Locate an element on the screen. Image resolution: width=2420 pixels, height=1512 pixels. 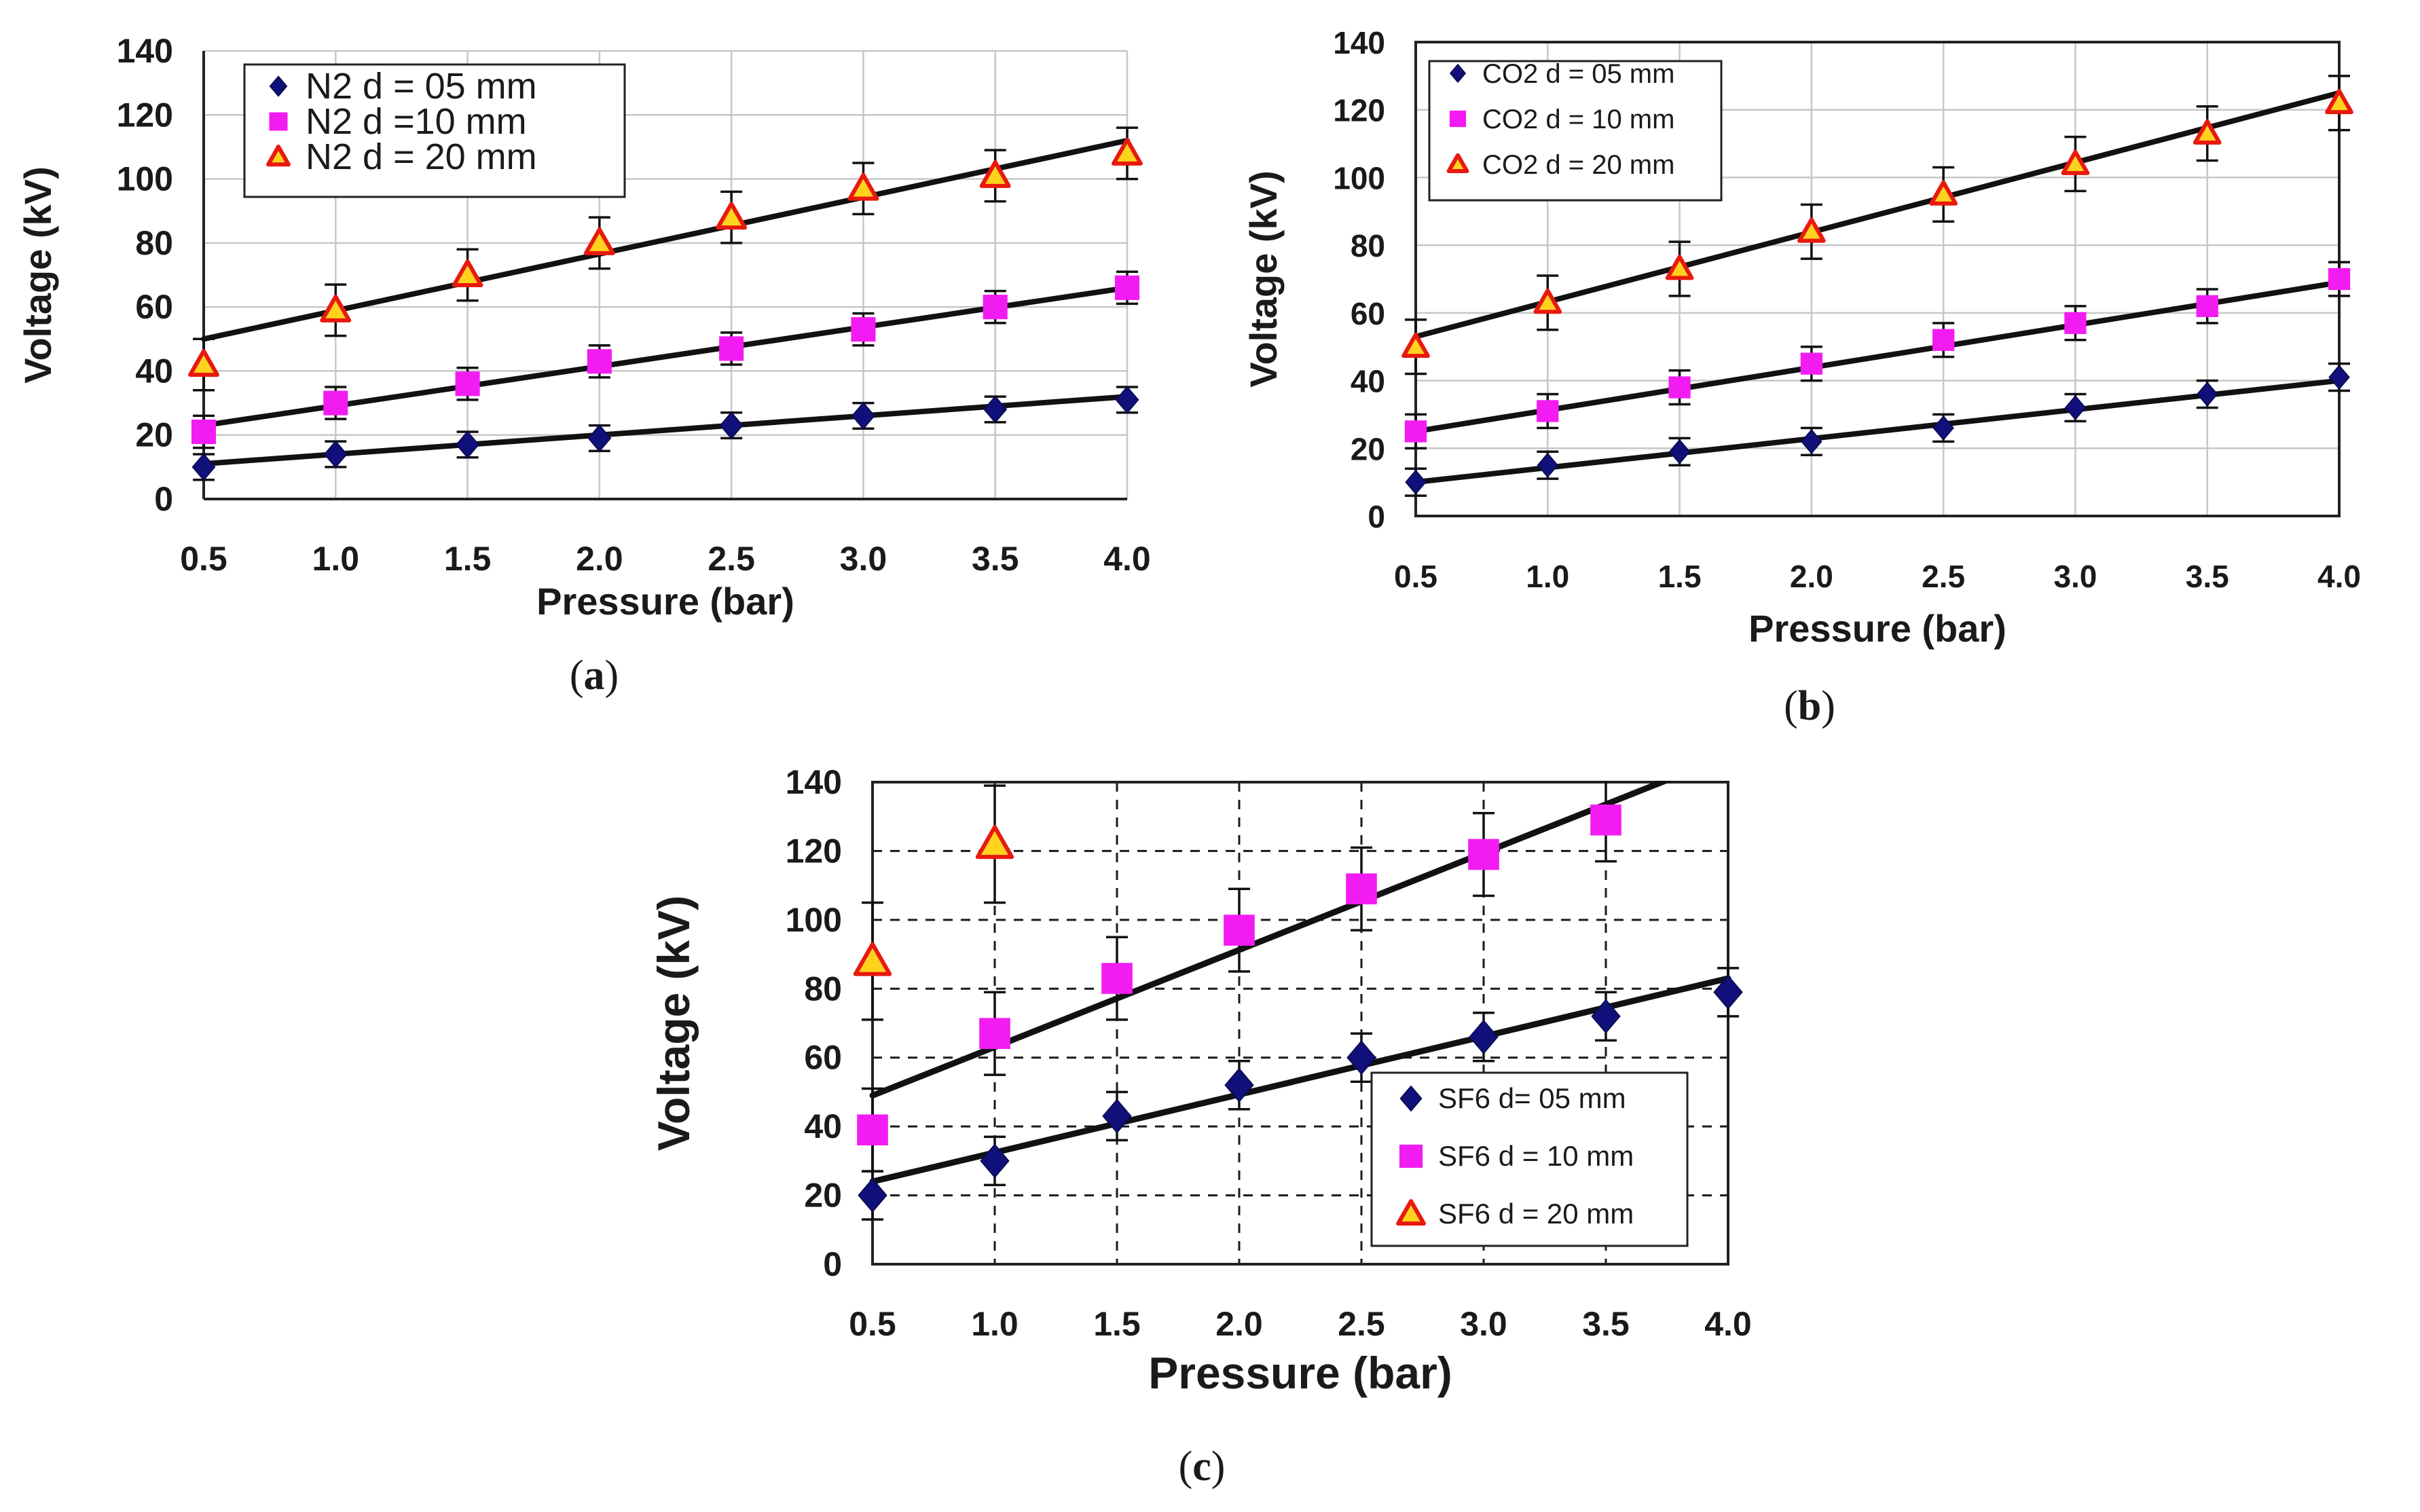
plot-frame is located at coordinates (1300, 1023).